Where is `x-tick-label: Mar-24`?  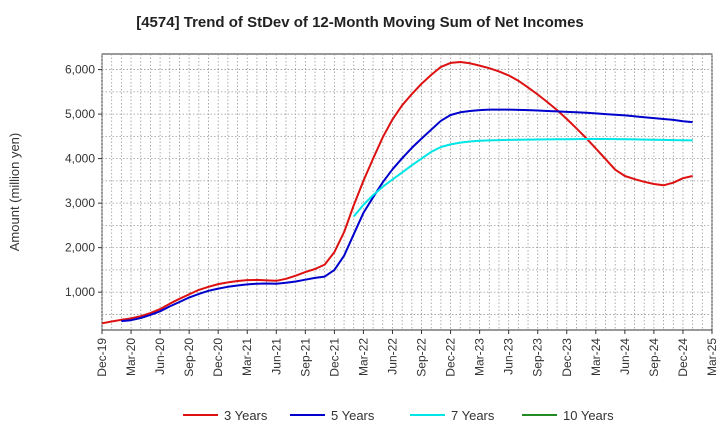 x-tick-label: Mar-24 is located at coordinates (596, 357).